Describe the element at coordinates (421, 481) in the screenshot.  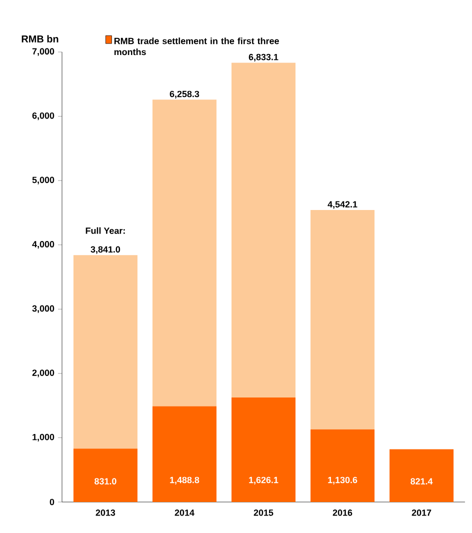
I see `data-label: 821.4` at that location.